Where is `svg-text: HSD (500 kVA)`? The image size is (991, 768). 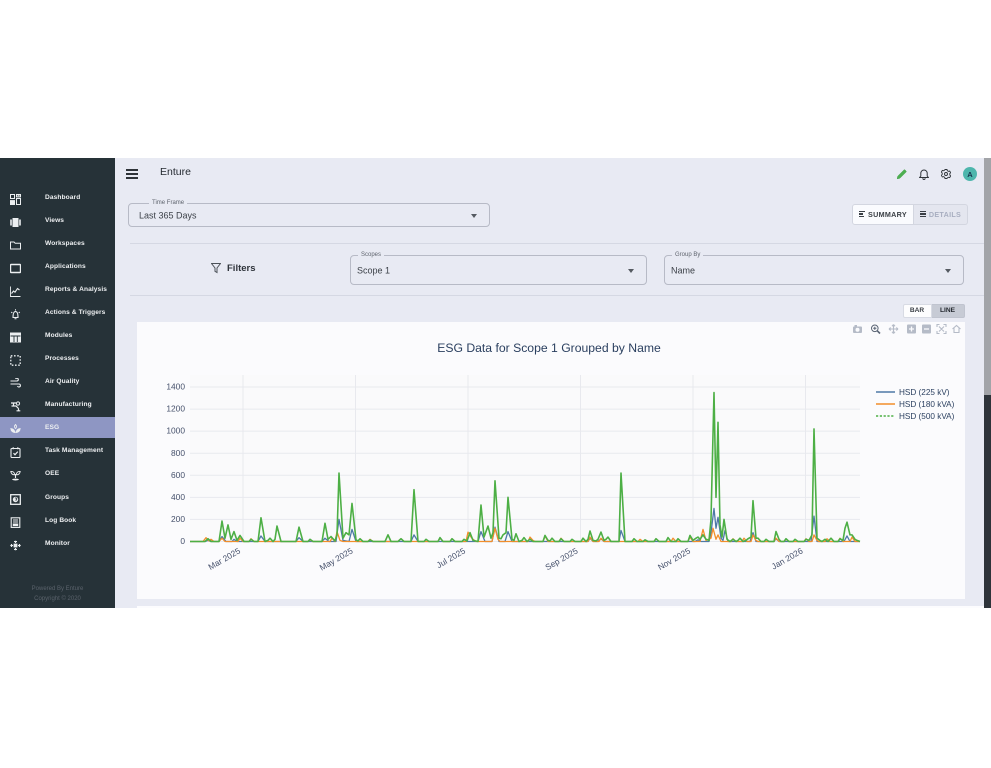
svg-text: HSD (500 kVA) is located at coordinates (927, 416).